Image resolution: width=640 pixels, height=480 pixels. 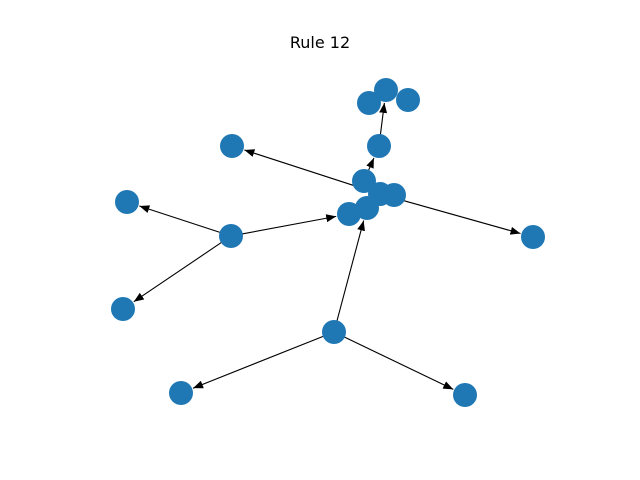 I want to click on edge-n5-n9, so click(x=307, y=170).